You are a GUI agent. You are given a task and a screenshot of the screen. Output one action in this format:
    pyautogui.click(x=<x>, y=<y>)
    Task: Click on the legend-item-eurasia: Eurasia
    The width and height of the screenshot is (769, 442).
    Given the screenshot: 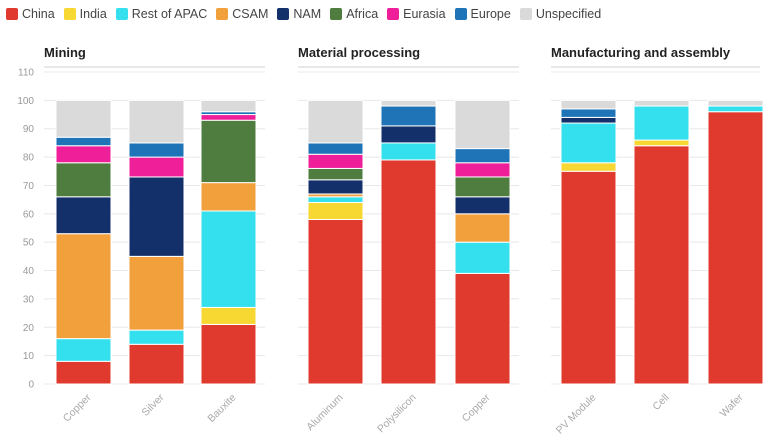 What is the action you would take?
    pyautogui.click(x=416, y=14)
    